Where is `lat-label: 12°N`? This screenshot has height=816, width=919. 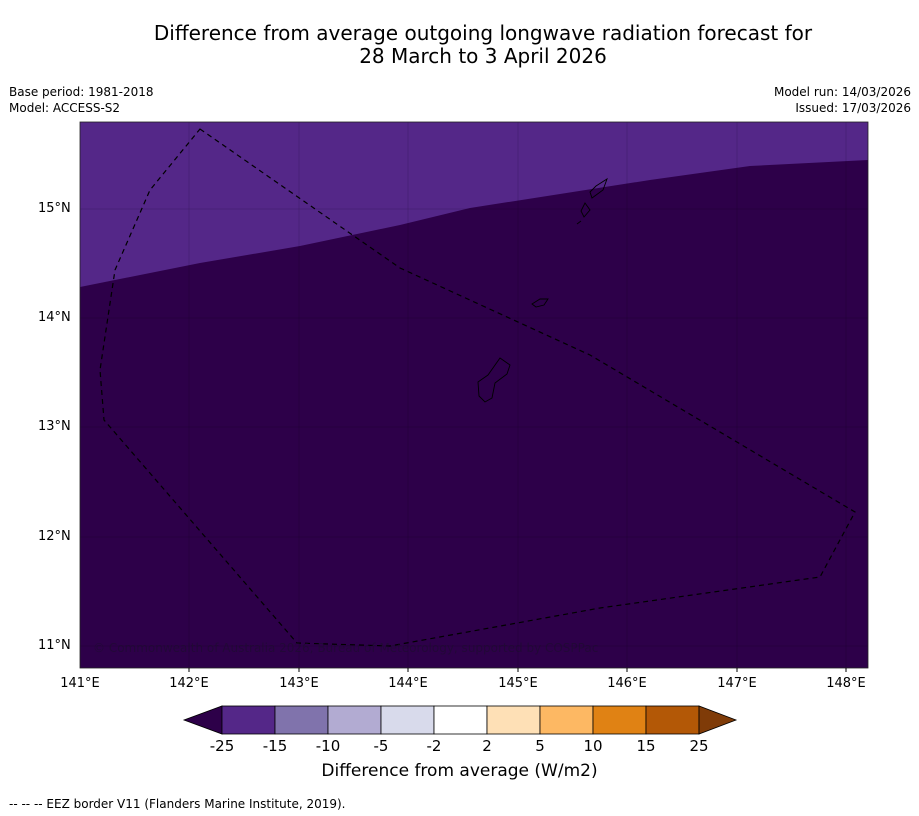 lat-label: 12°N is located at coordinates (54, 536).